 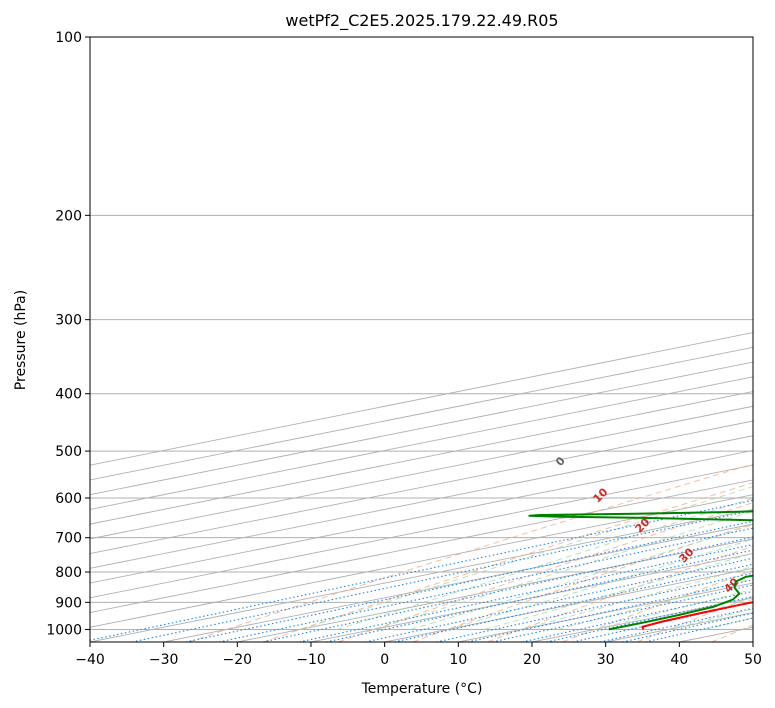 I want to click on x-tick-label: −40, so click(x=90, y=660).